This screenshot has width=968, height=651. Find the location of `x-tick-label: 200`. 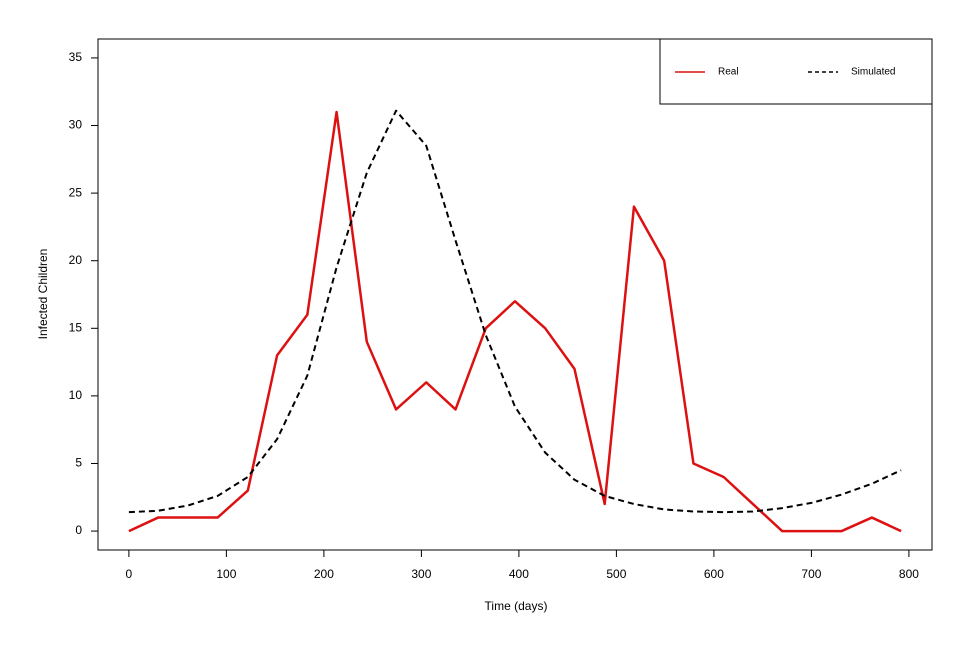

x-tick-label: 200 is located at coordinates (324, 574).